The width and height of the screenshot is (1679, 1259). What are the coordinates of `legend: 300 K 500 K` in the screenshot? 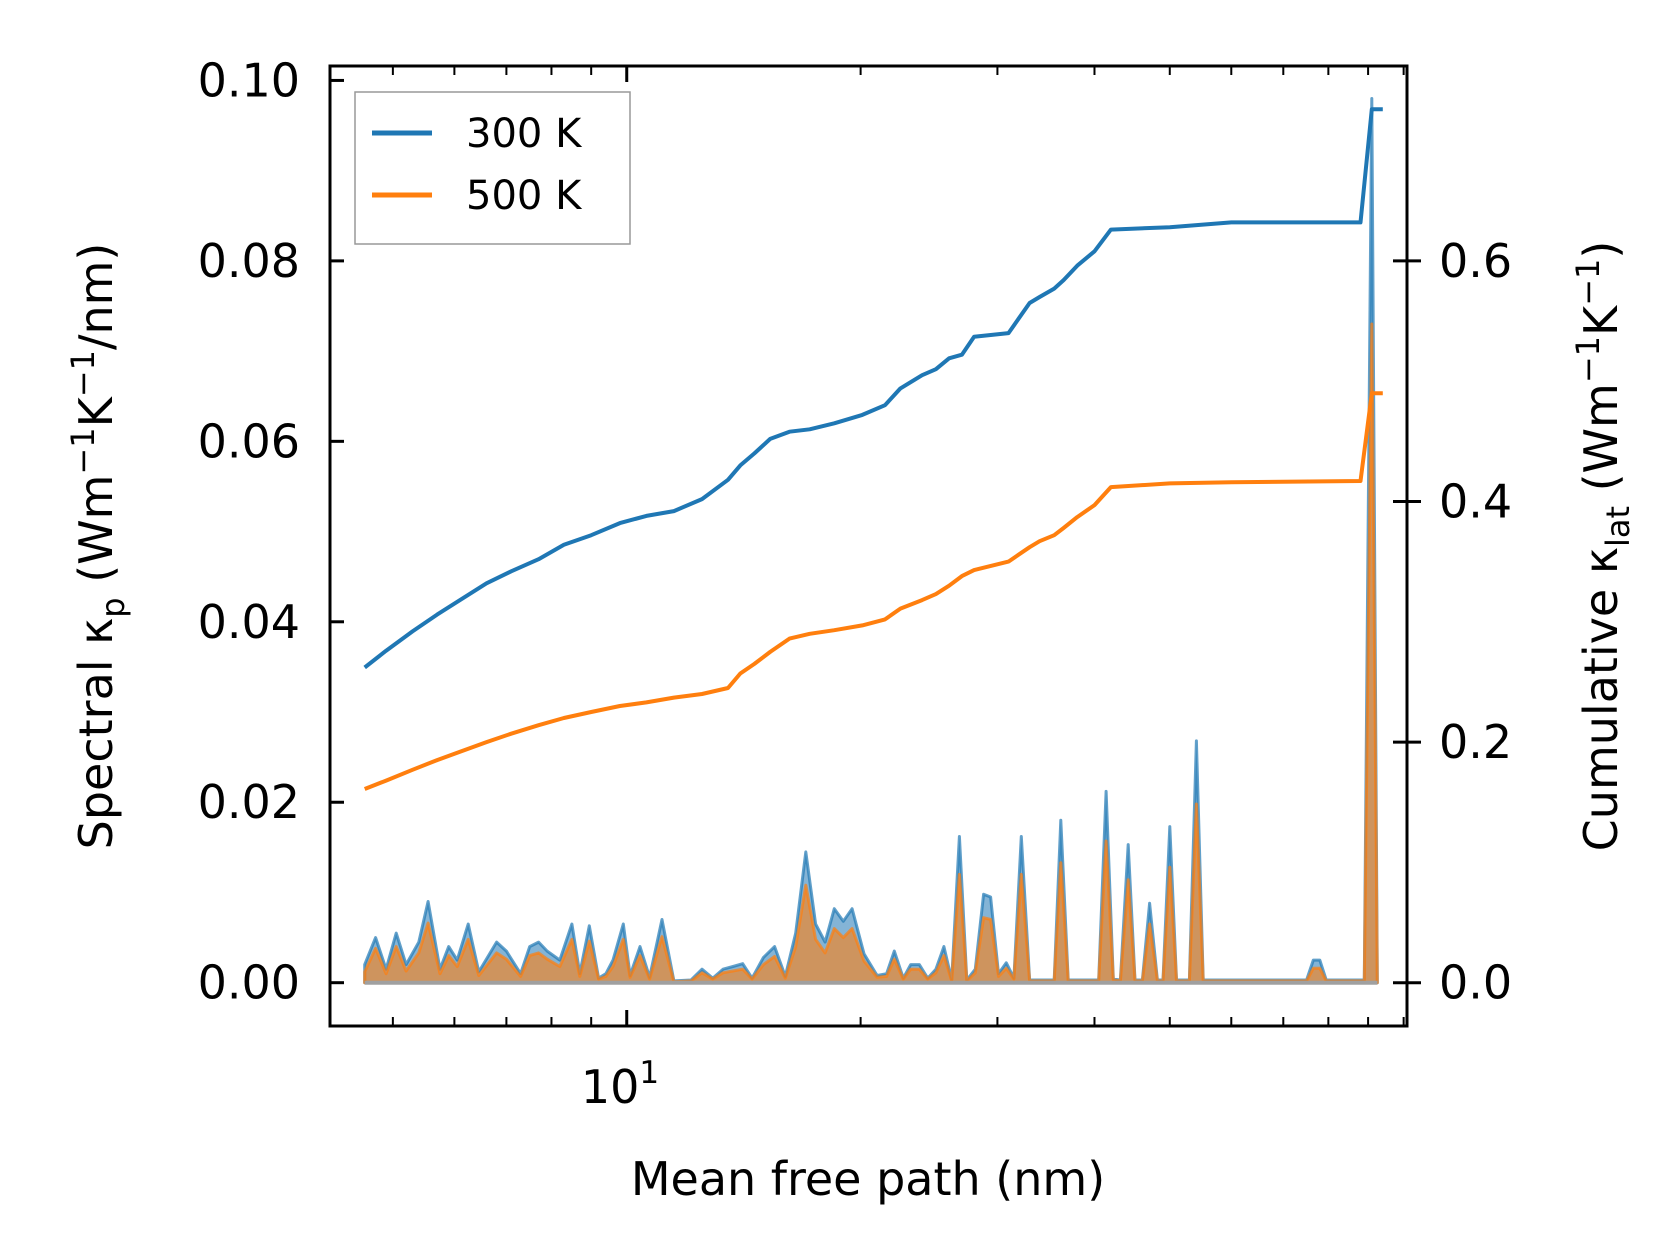 It's located at (492, 168).